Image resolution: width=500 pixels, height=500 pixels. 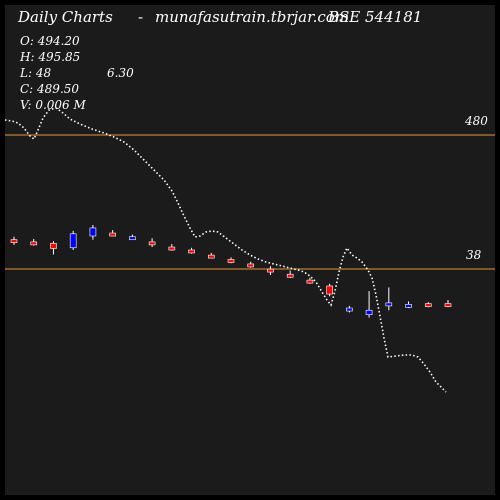 I want to click on open-value: O: 494.20, so click(x=50, y=41).